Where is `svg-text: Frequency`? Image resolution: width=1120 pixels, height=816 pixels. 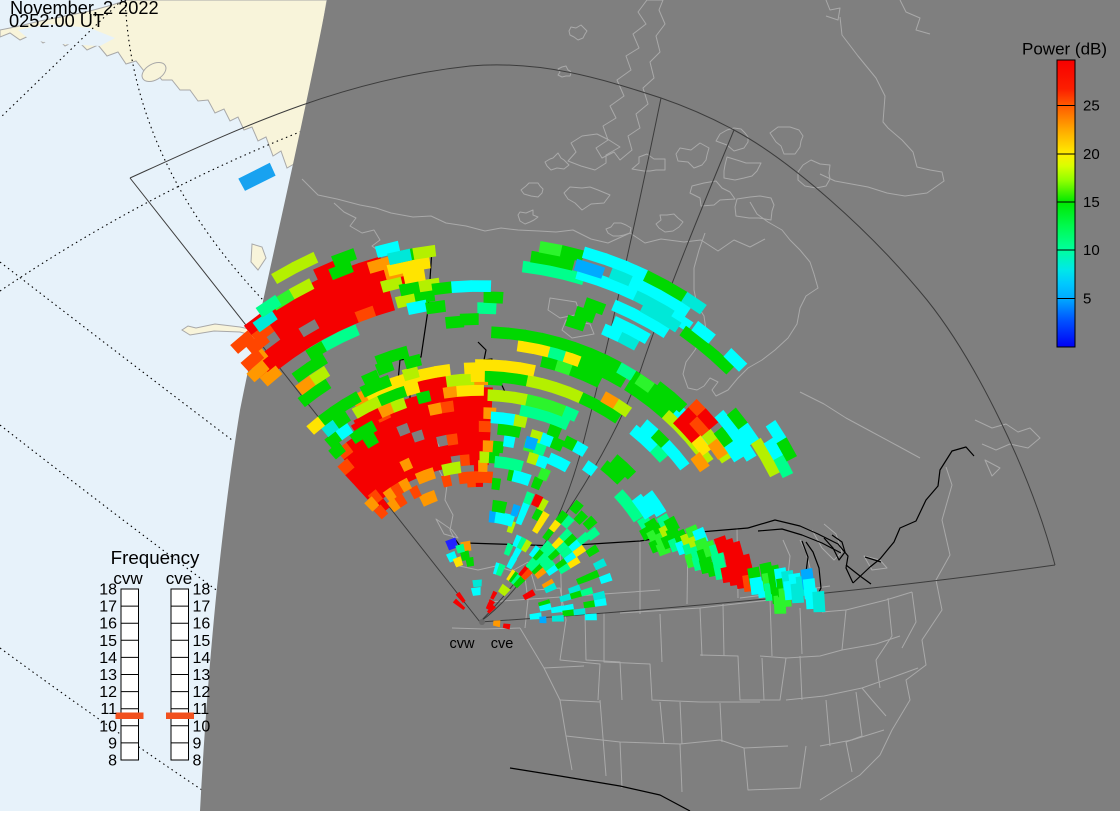 svg-text: Frequency is located at coordinates (155, 557).